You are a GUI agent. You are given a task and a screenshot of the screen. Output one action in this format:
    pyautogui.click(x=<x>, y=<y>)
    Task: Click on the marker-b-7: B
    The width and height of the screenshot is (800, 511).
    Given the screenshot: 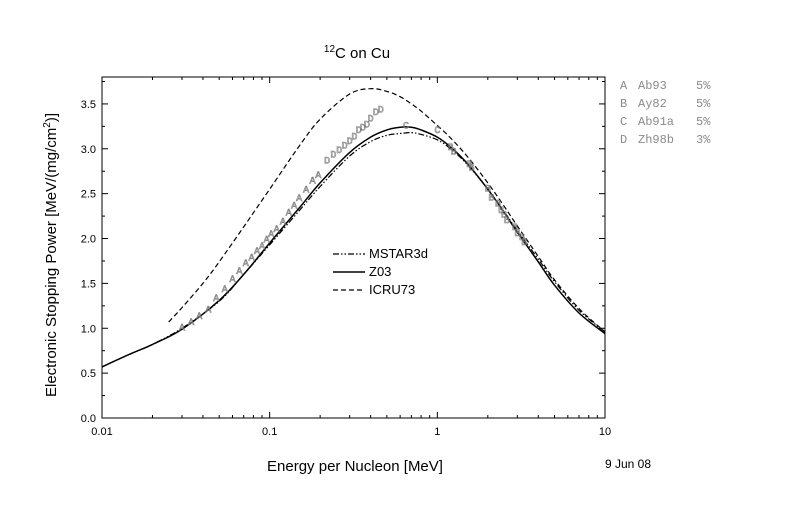 What is the action you would take?
    pyautogui.click(x=501, y=211)
    